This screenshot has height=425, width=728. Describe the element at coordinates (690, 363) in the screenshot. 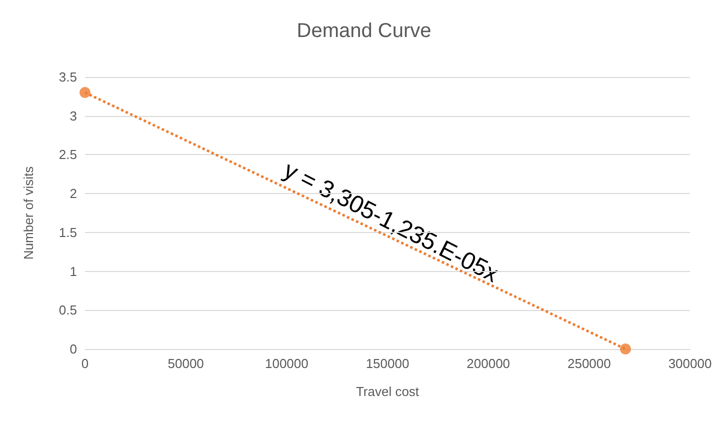

I see `x-tick-label: 300000` at that location.